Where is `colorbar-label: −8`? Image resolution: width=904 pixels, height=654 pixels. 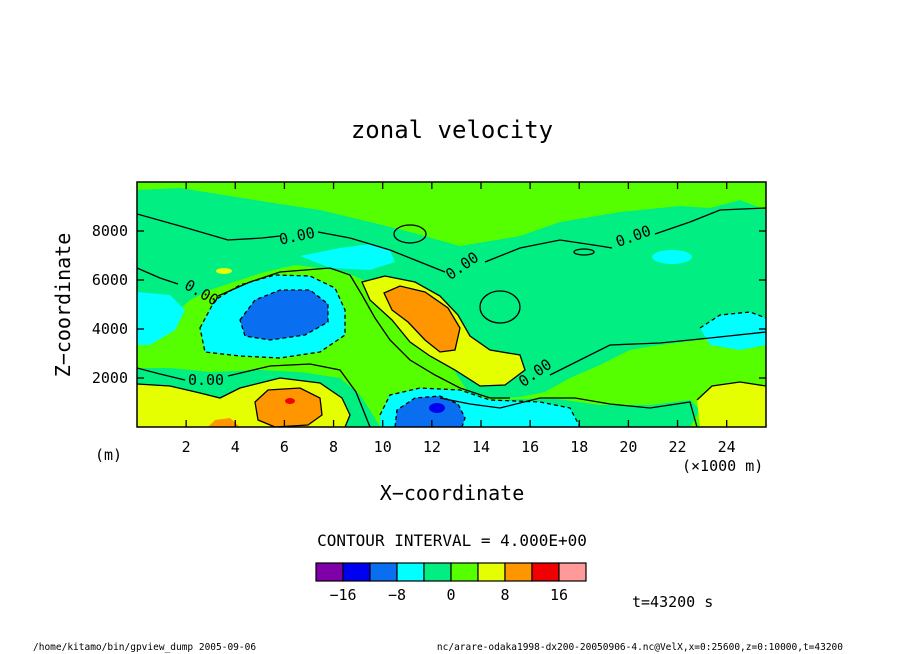 colorbar-label: −8 is located at coordinates (397, 595).